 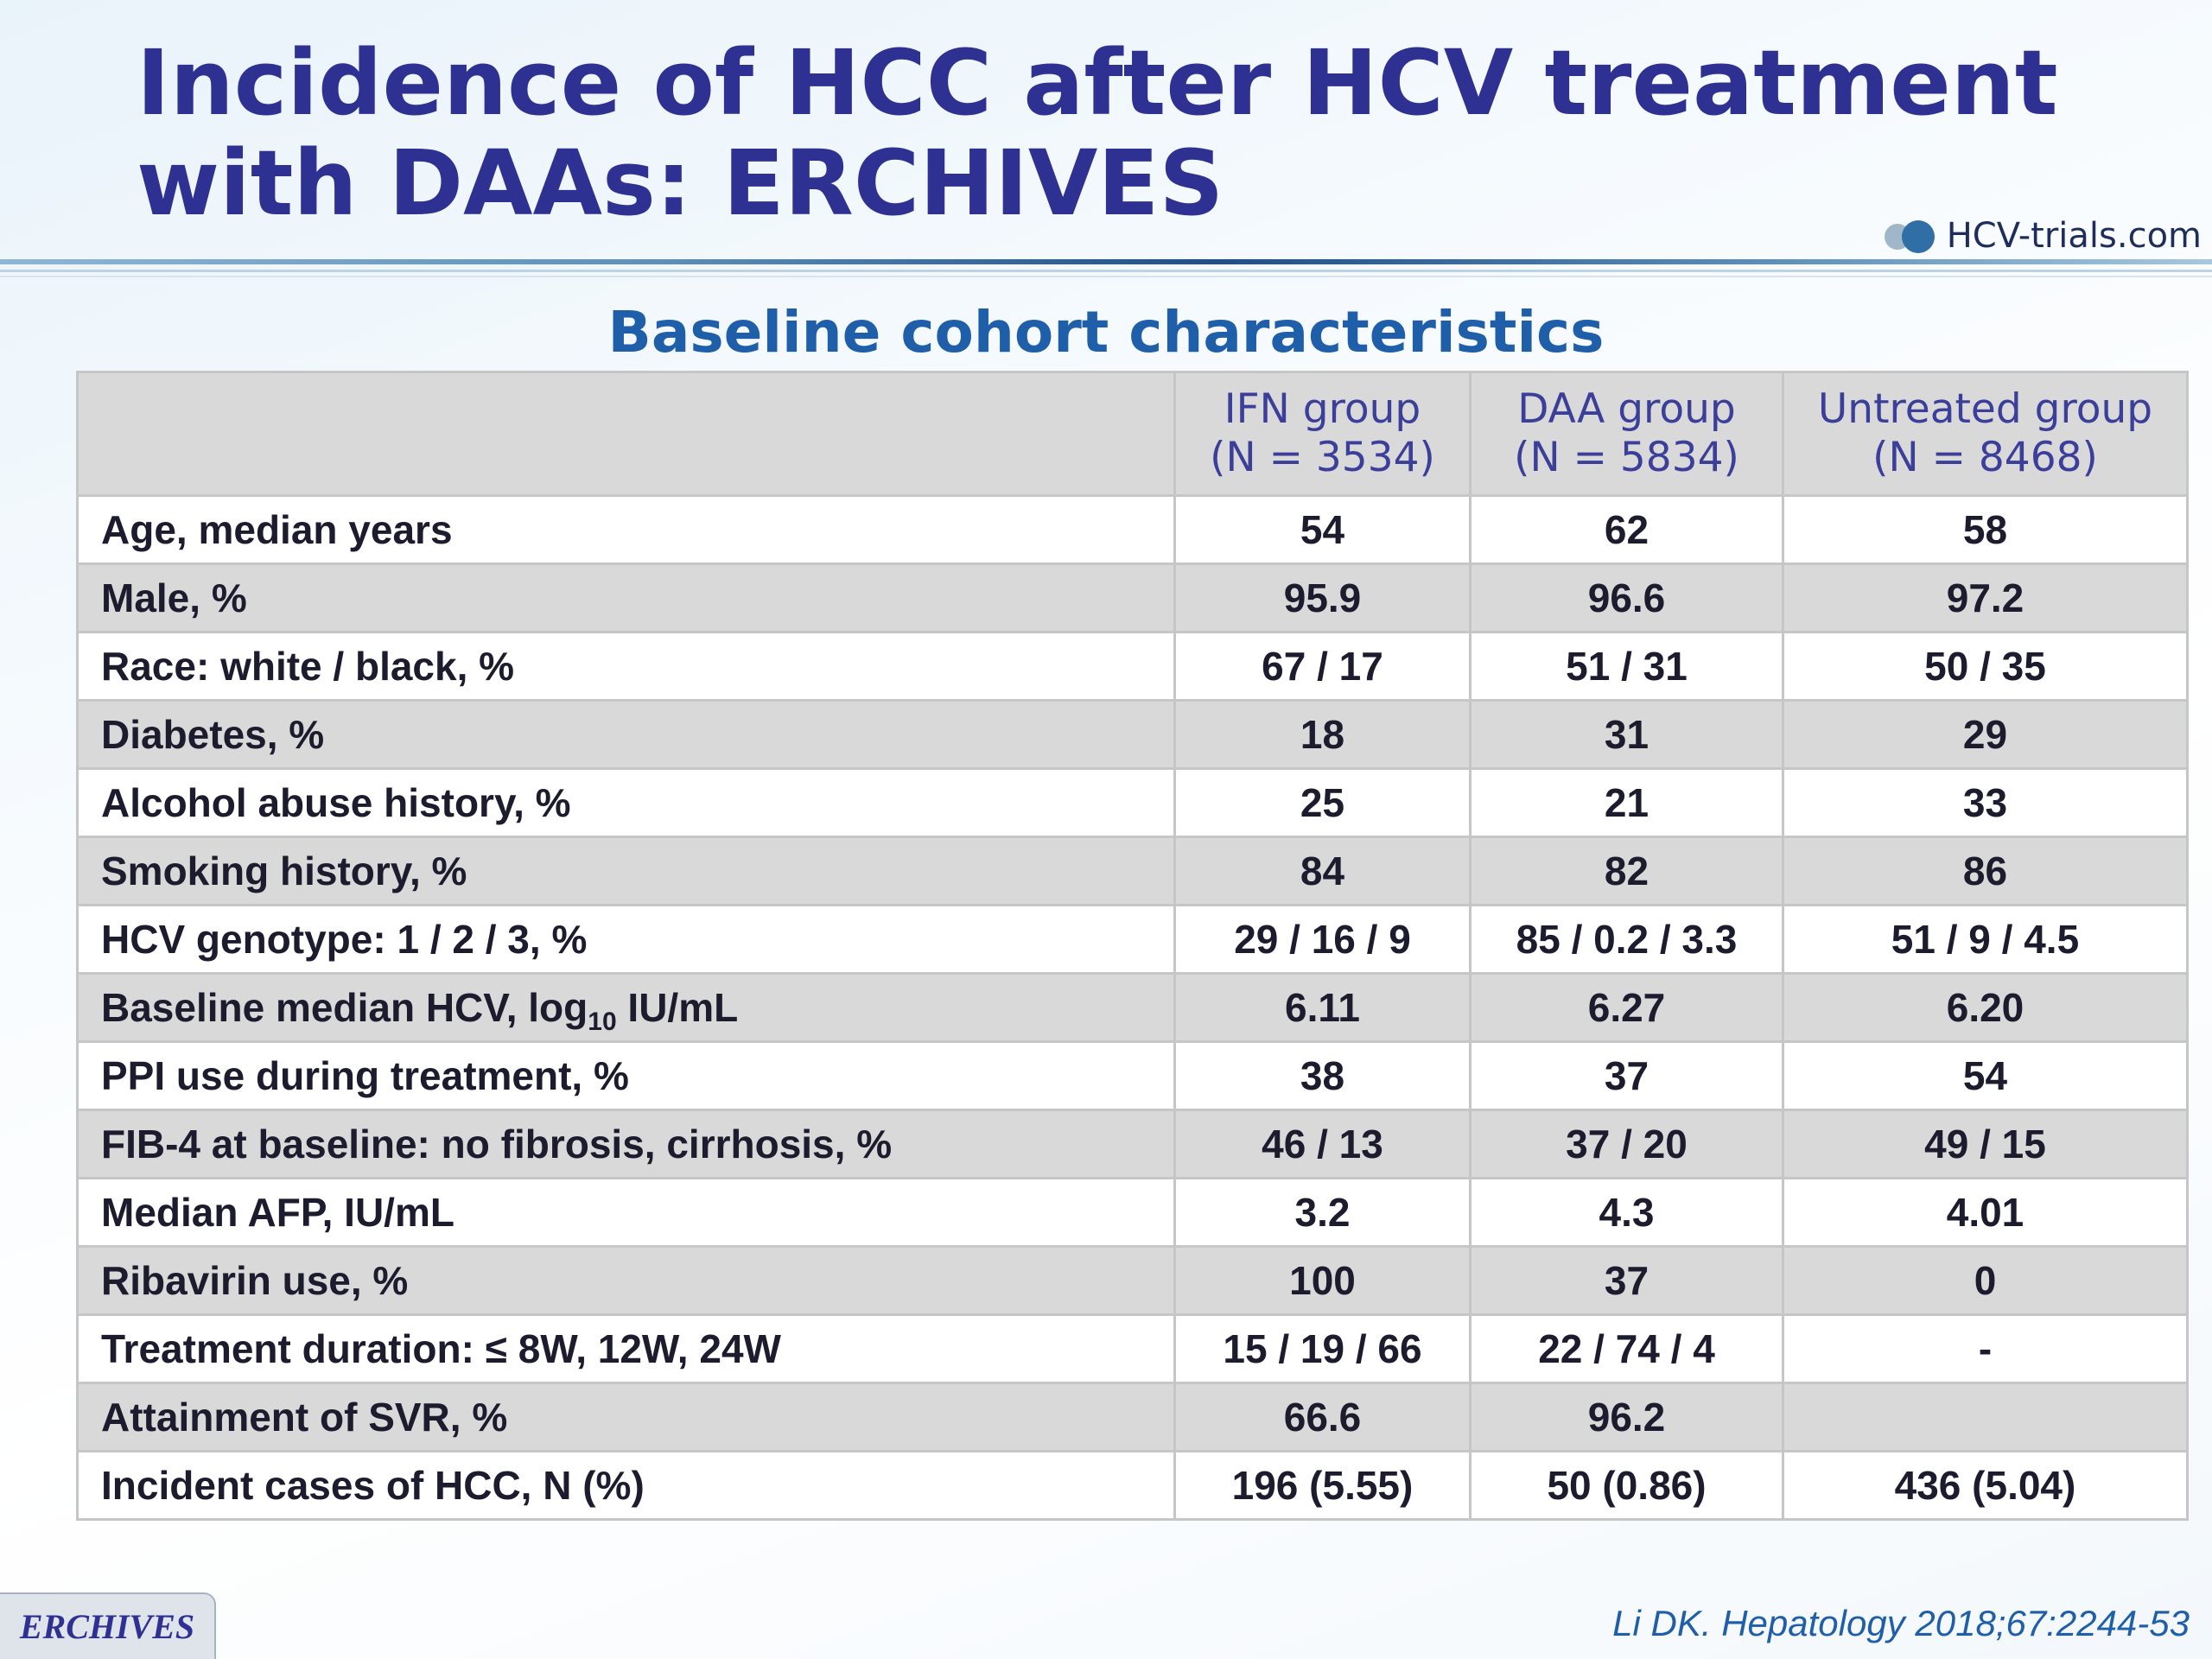 What do you see at coordinates (1322, 940) in the screenshot?
I see `cell-ifn: 29 / 16 / 9` at bounding box center [1322, 940].